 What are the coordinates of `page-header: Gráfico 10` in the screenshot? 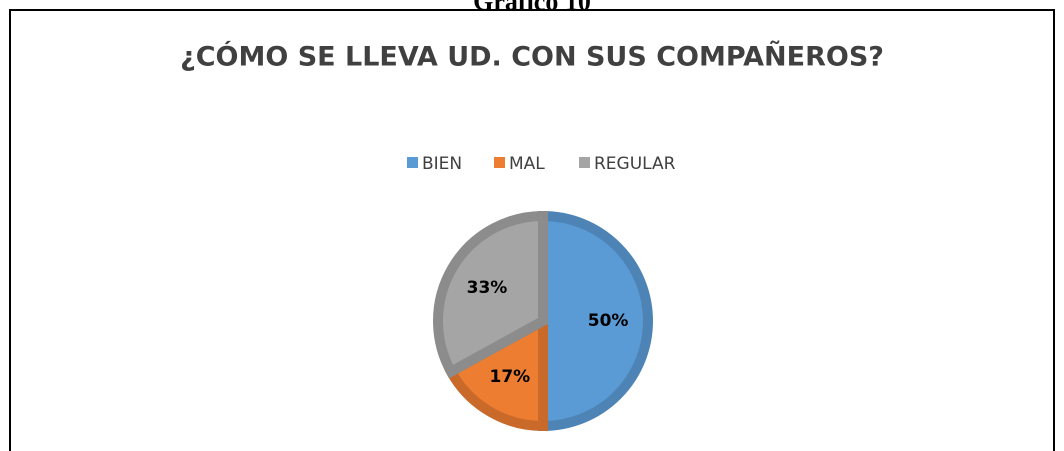 It's located at (532, 8).